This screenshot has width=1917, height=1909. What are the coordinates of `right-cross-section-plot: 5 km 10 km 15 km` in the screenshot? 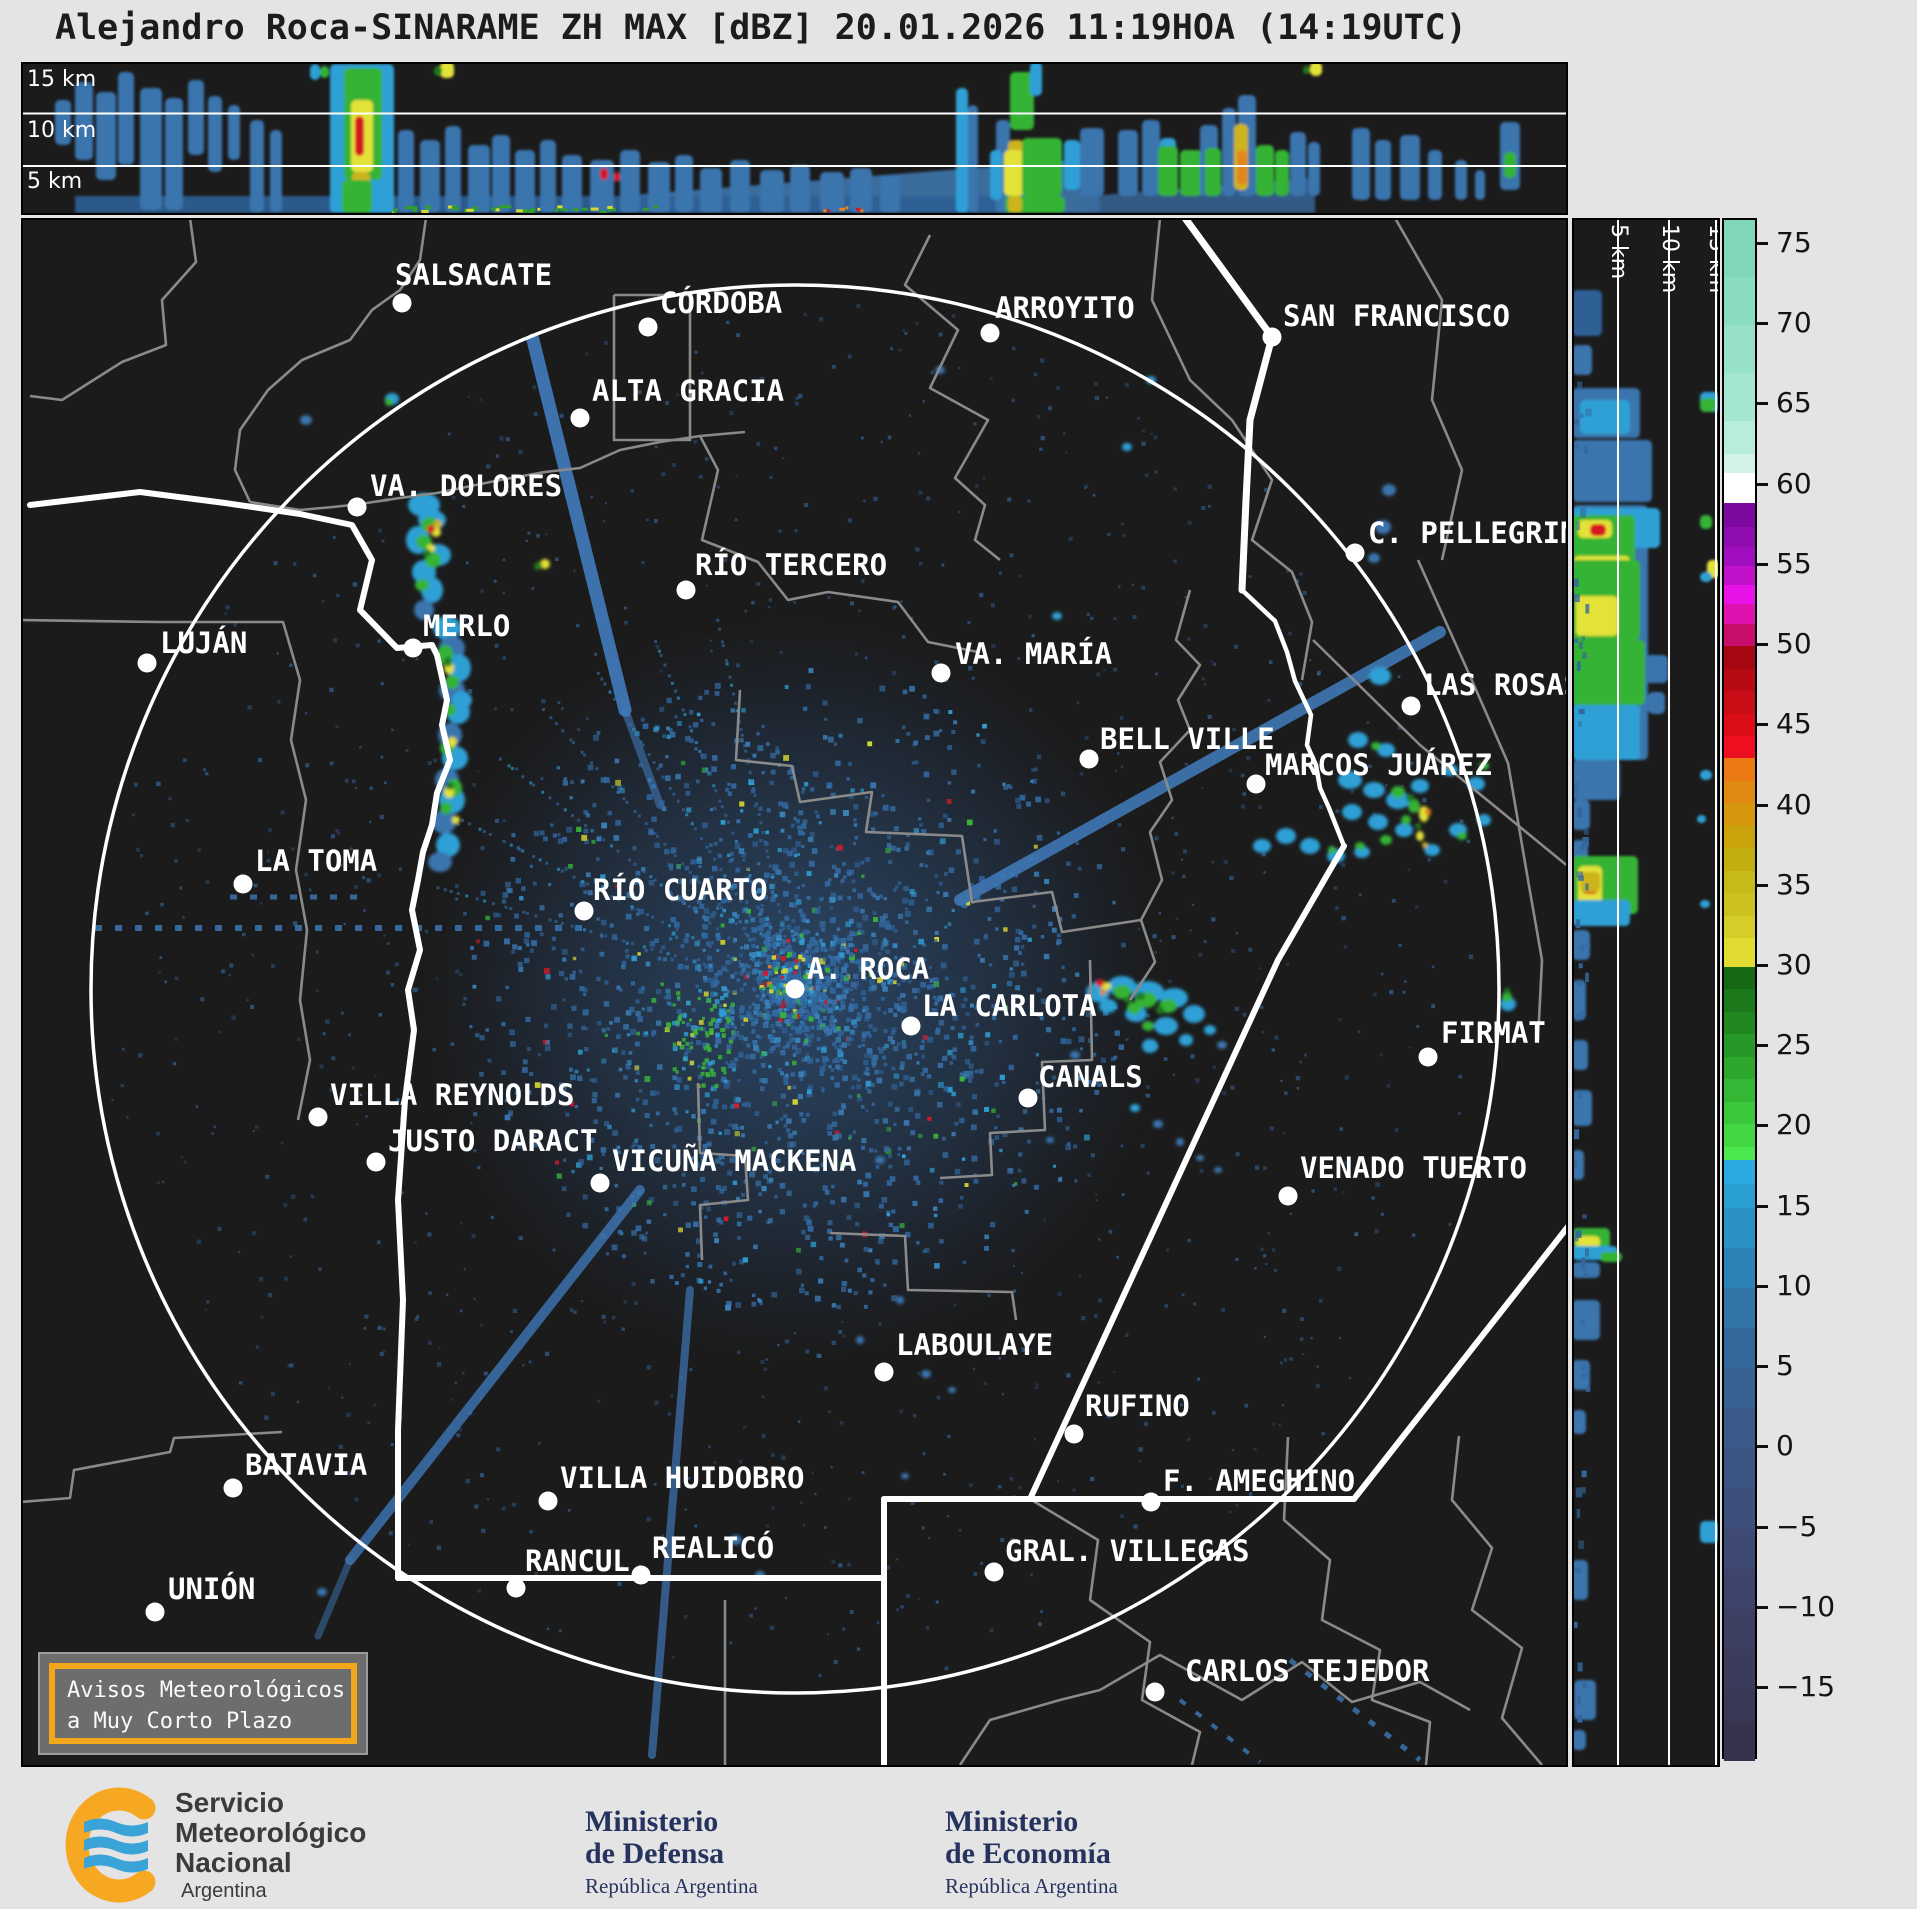 It's located at (1646, 992).